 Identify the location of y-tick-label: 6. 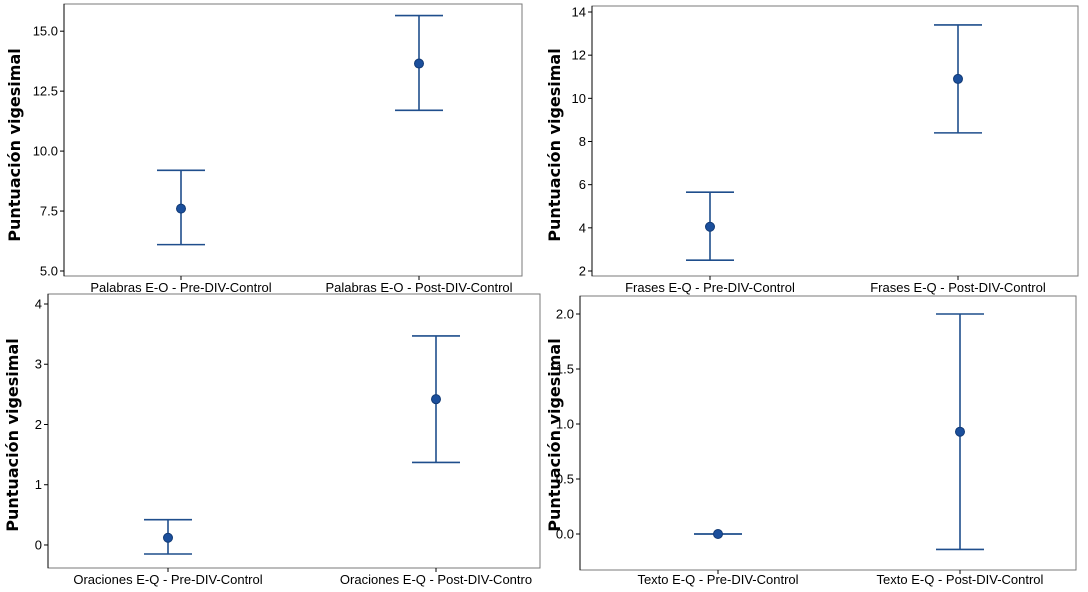
(582, 184).